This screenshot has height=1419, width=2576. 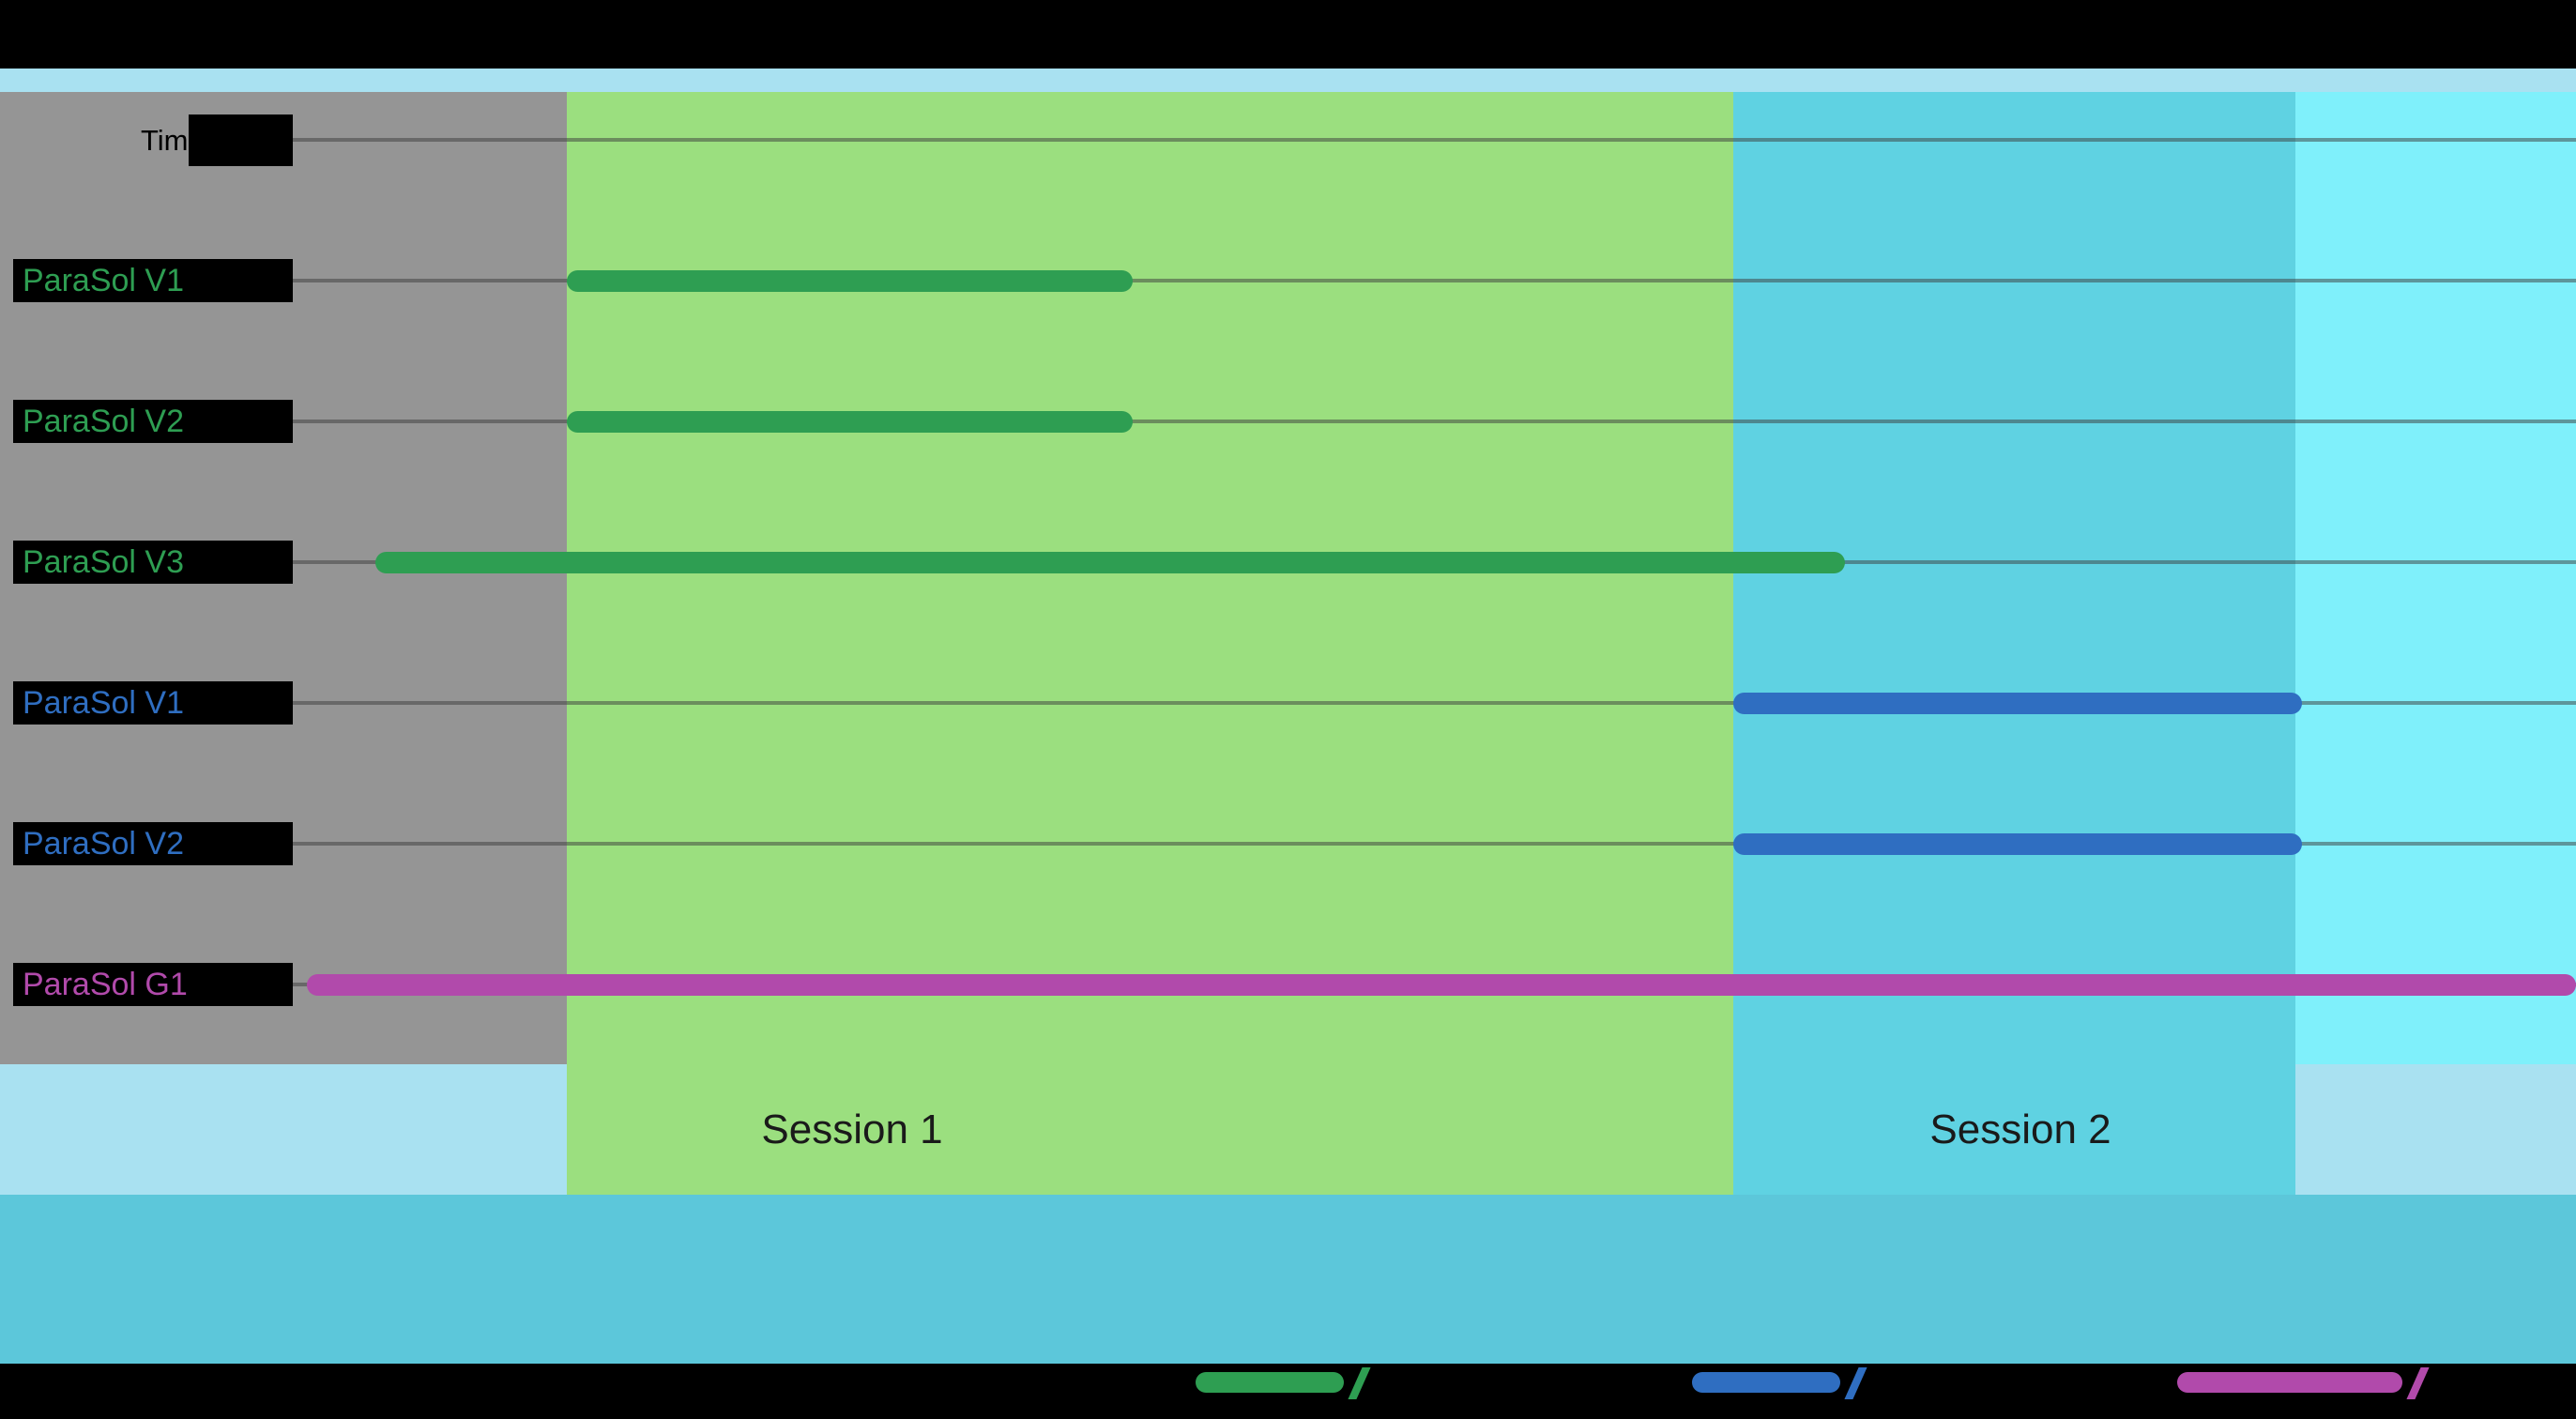 What do you see at coordinates (153, 563) in the screenshot?
I see `row-label: ParaSol V3` at bounding box center [153, 563].